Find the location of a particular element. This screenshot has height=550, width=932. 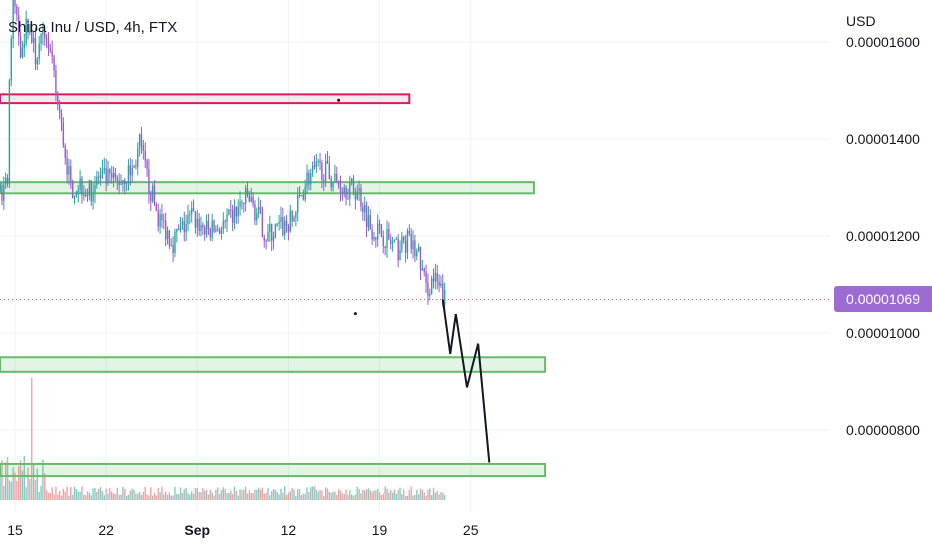

x-tick-label: Sep is located at coordinates (197, 530).